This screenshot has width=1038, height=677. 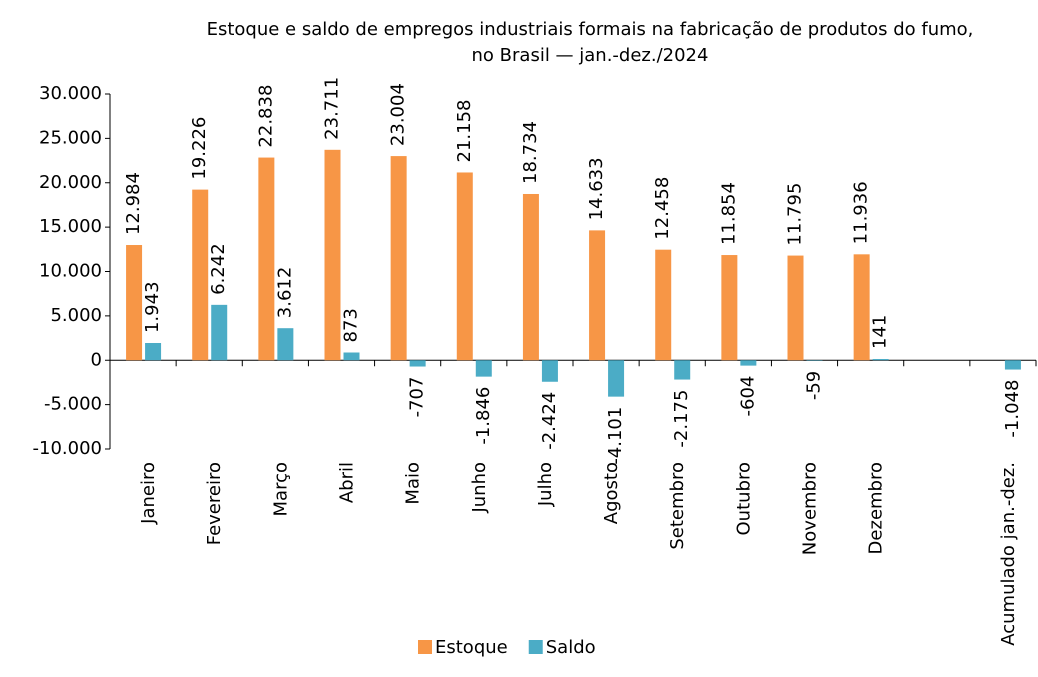 What do you see at coordinates (880, 332) in the screenshot?
I see `data-label: 141` at bounding box center [880, 332].